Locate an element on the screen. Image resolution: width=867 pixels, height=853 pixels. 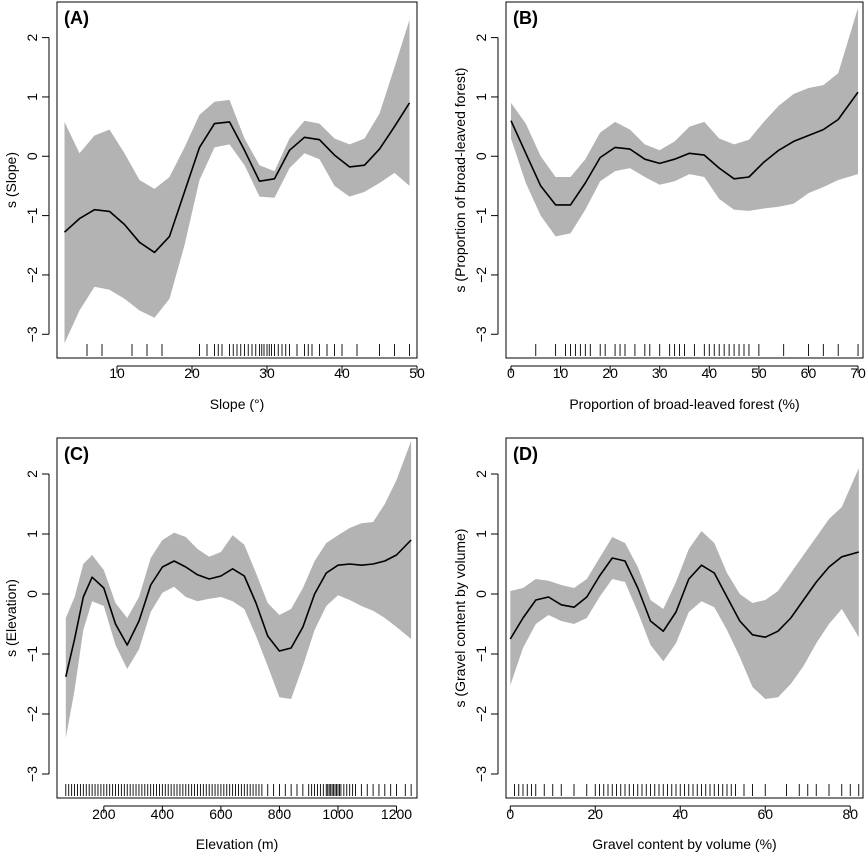
x-tick-label: 800 is located at coordinates (280, 814).